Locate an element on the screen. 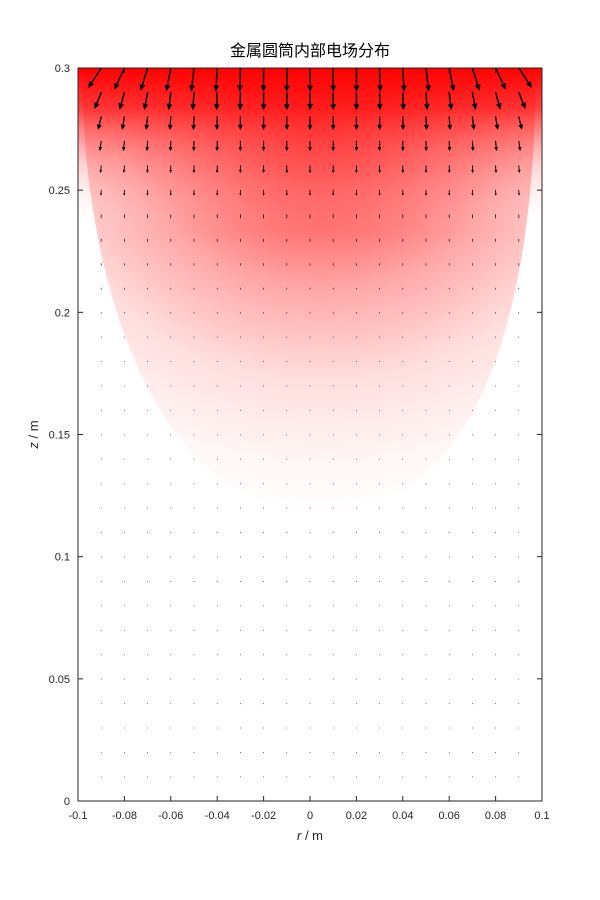  x-axis-unit: / m is located at coordinates (312, 835).